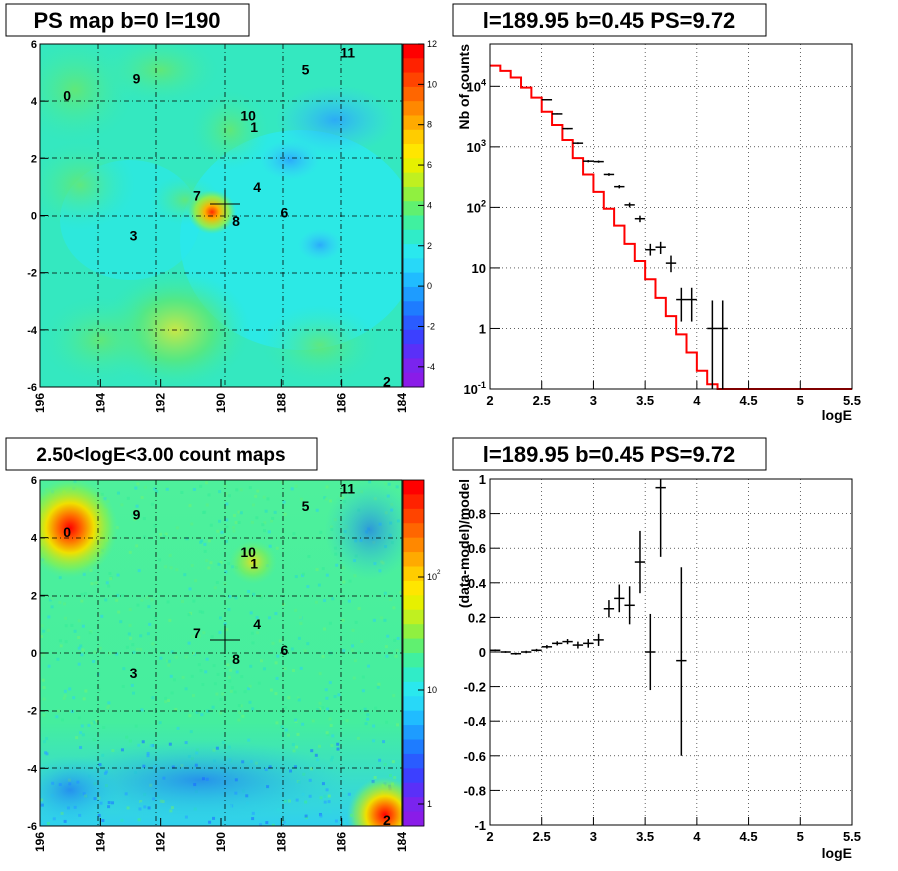 The image size is (898, 871). I want to click on residuals-y-tick-label: -0.4, so click(475, 721).